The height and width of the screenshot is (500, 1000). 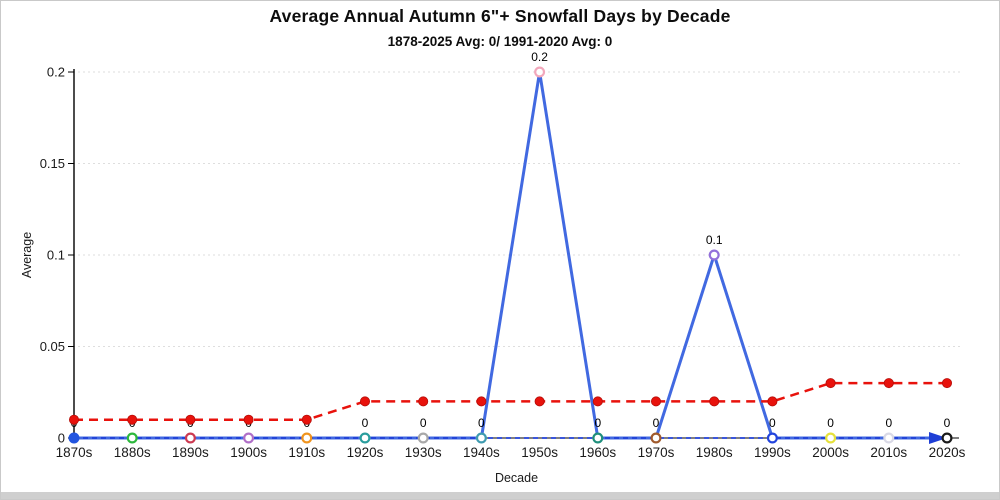 What do you see at coordinates (27, 255) in the screenshot?
I see `y-axis-title: Average` at bounding box center [27, 255].